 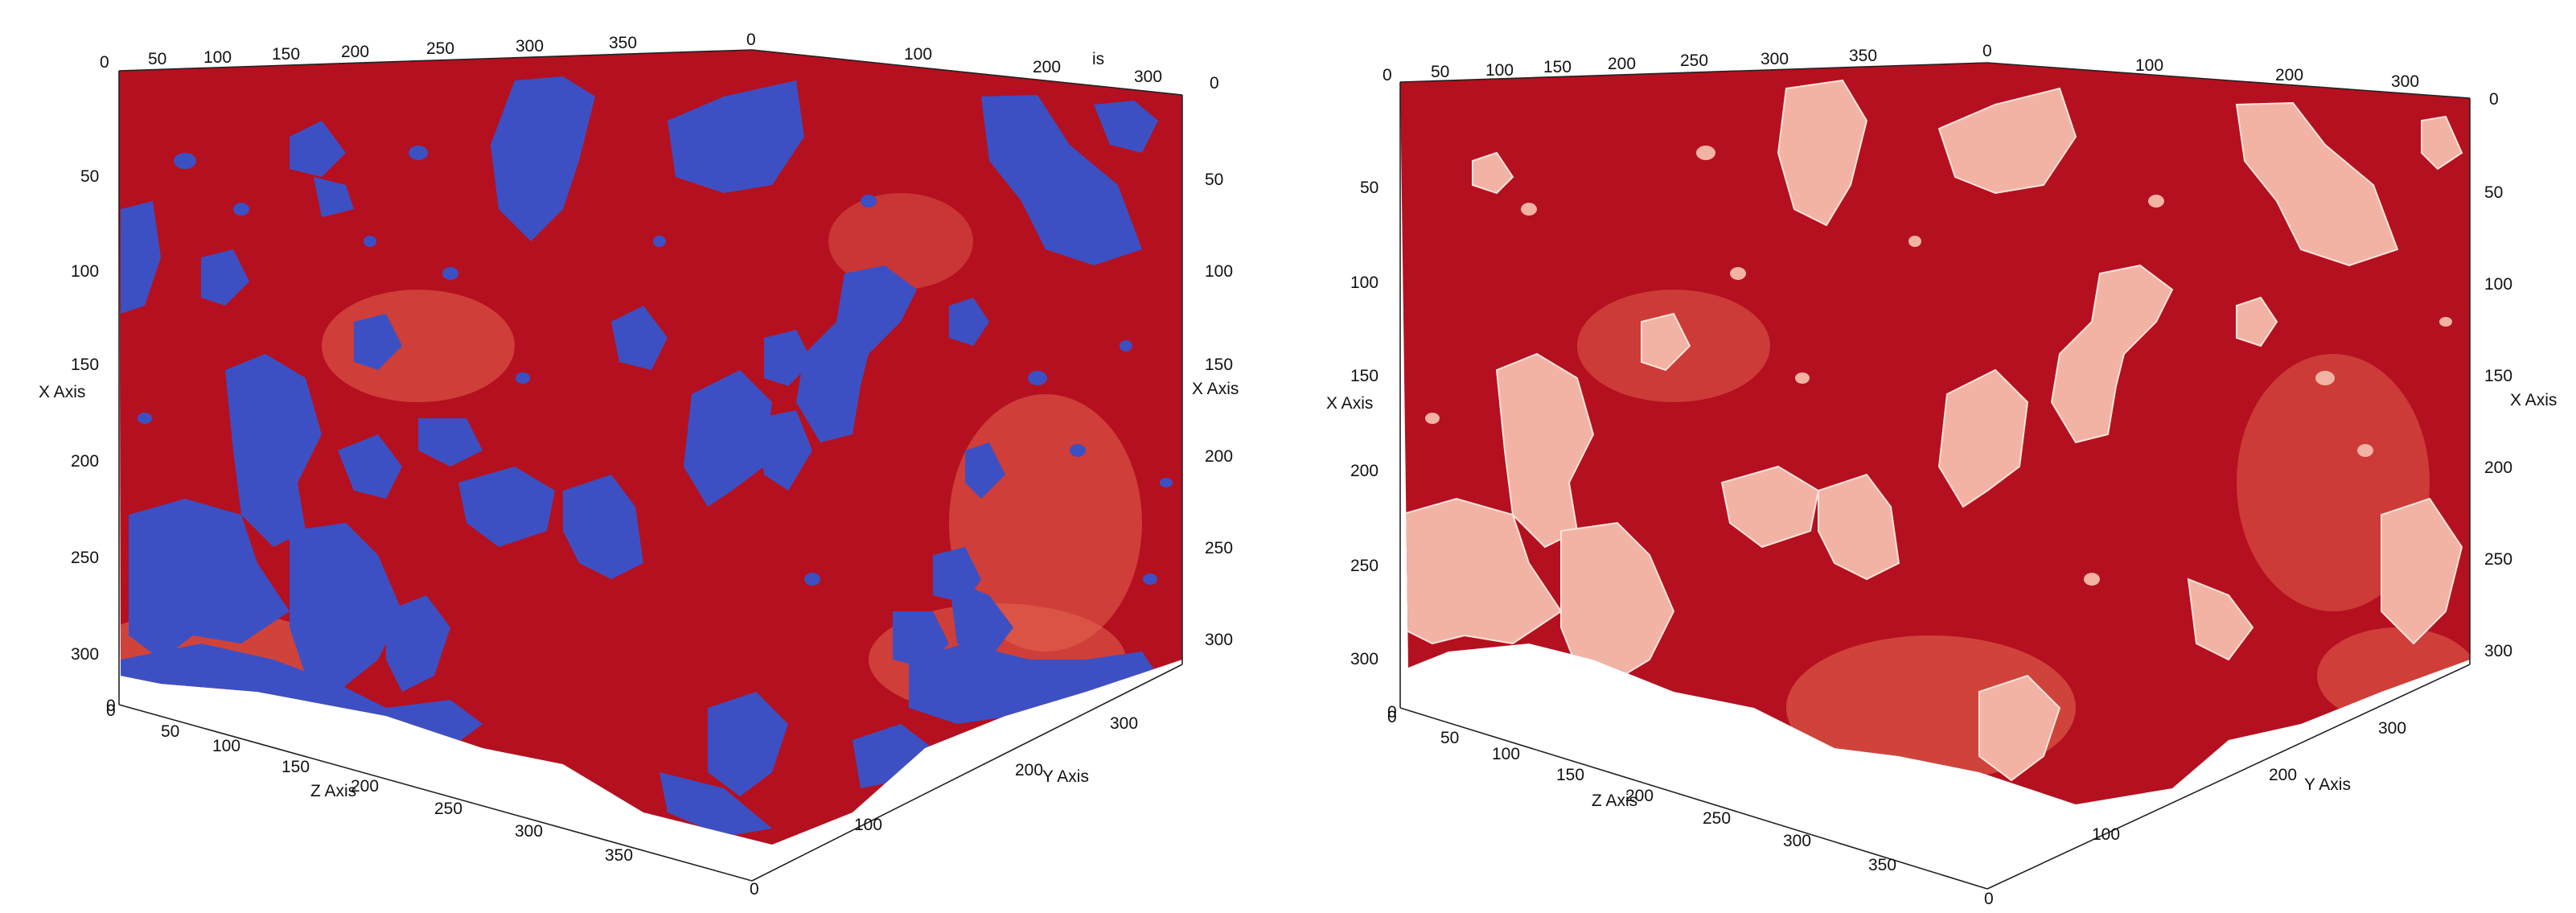 What do you see at coordinates (1098, 59) in the screenshot?
I see `top-y-axis-title: is` at bounding box center [1098, 59].